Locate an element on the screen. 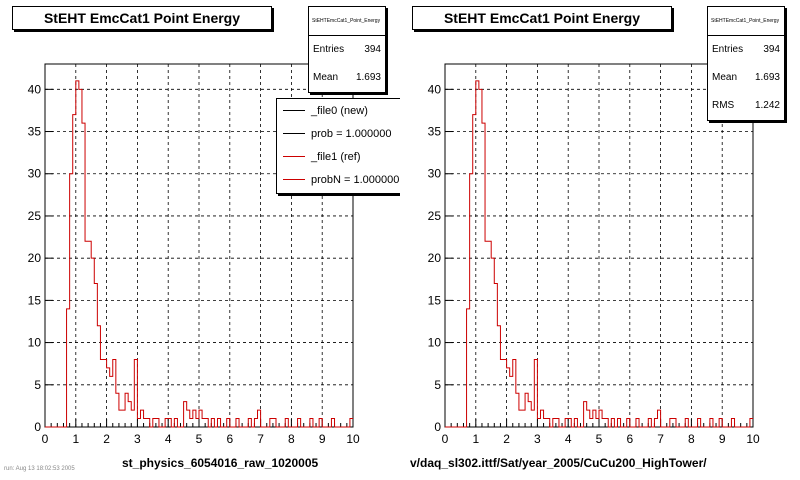 The height and width of the screenshot is (480, 800). left-y-tick-label: 20 is located at coordinates (35, 258).